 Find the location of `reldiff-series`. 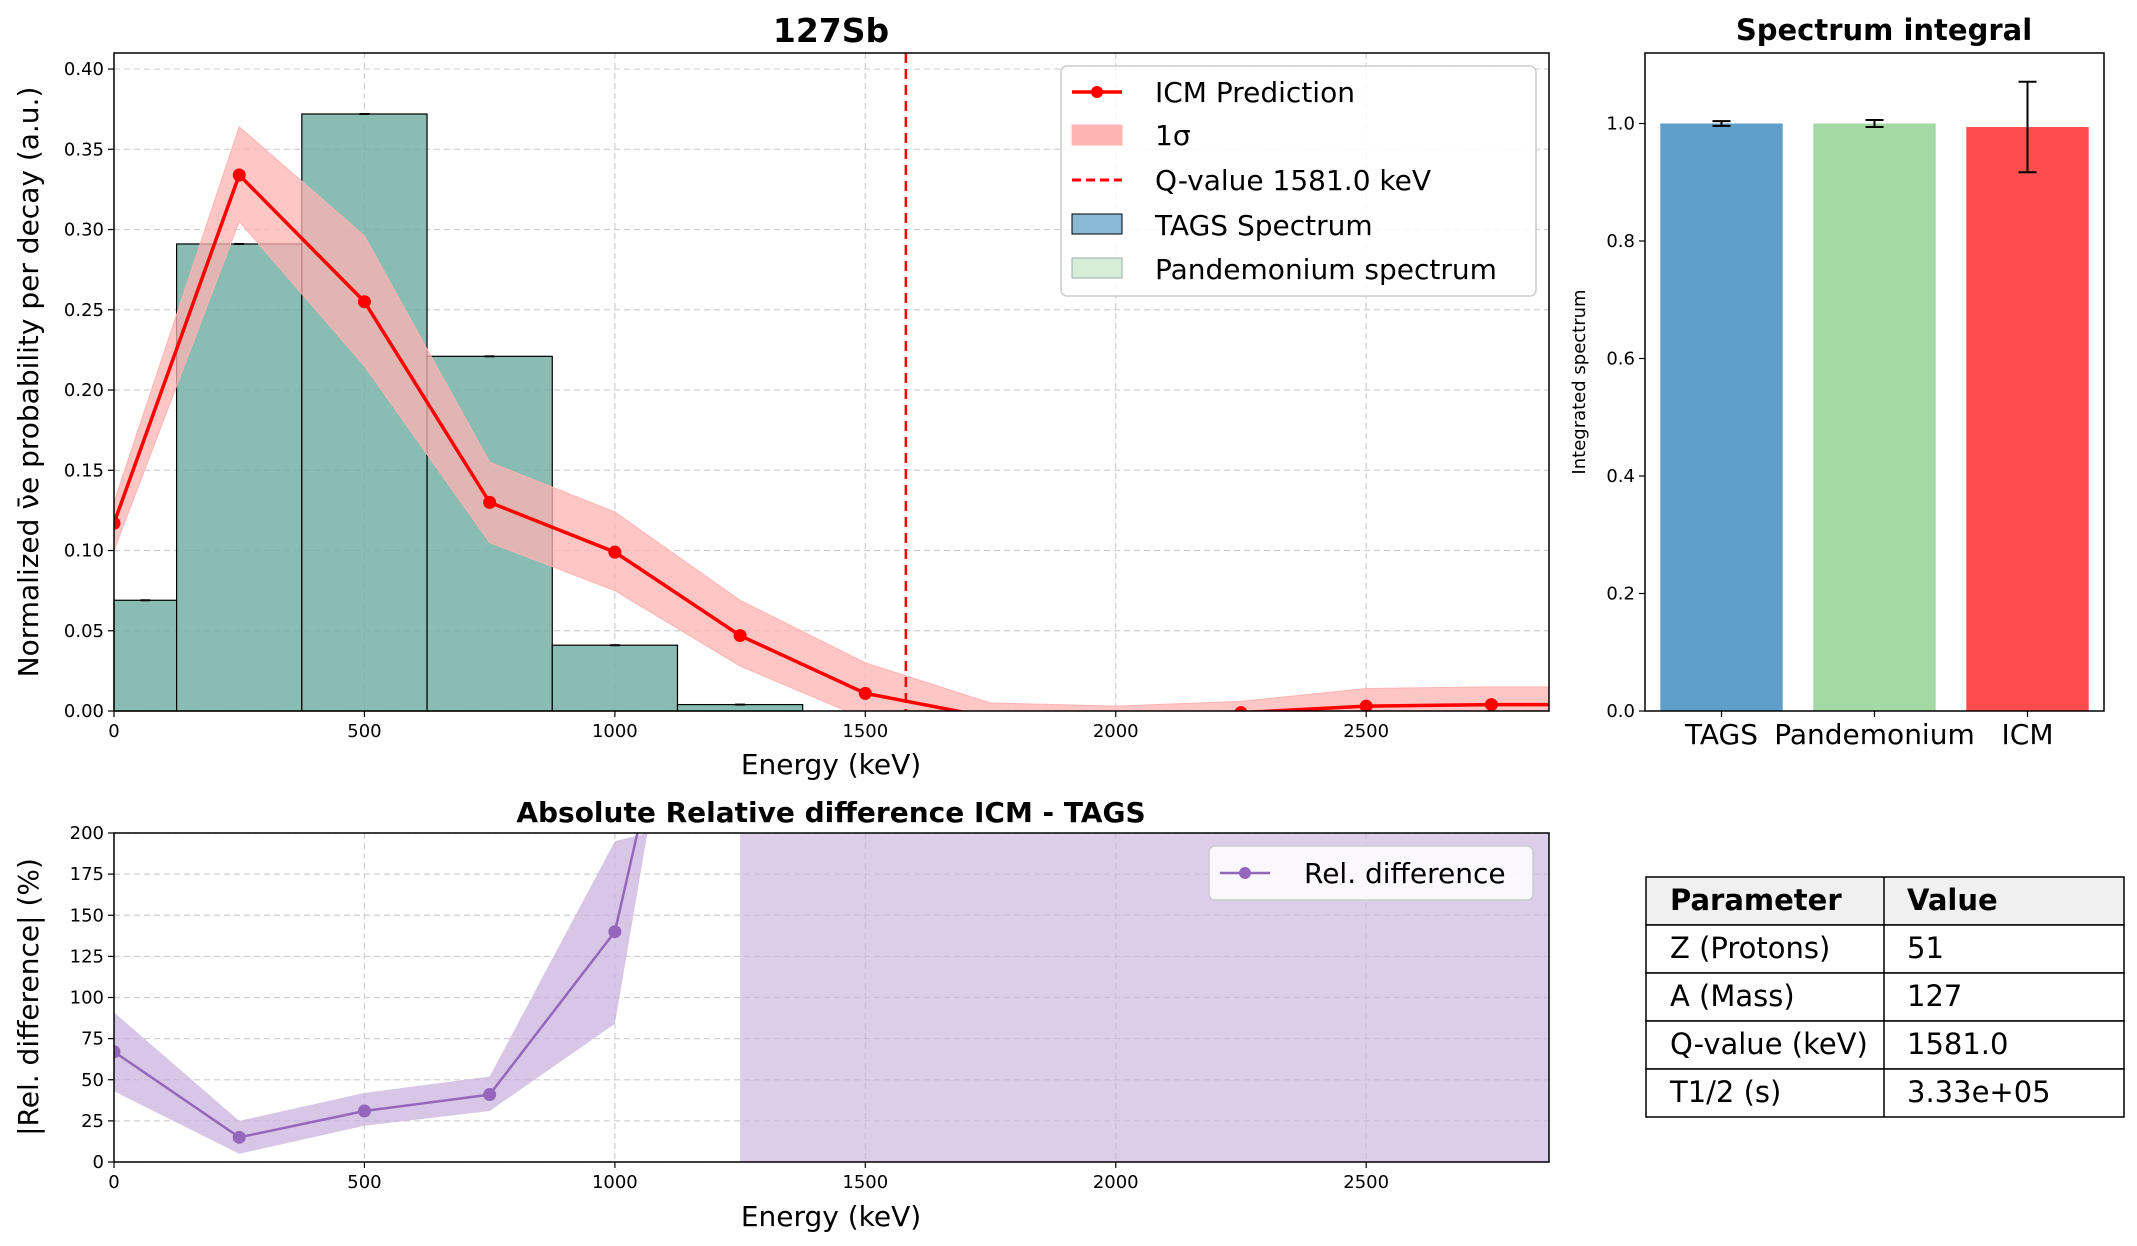

reldiff-series is located at coordinates (376, 988).